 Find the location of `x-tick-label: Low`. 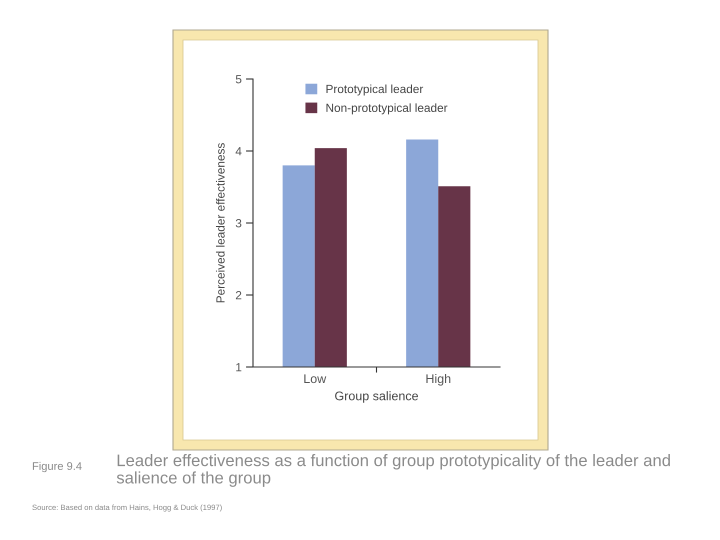

x-tick-label: Low is located at coordinates (315, 379).